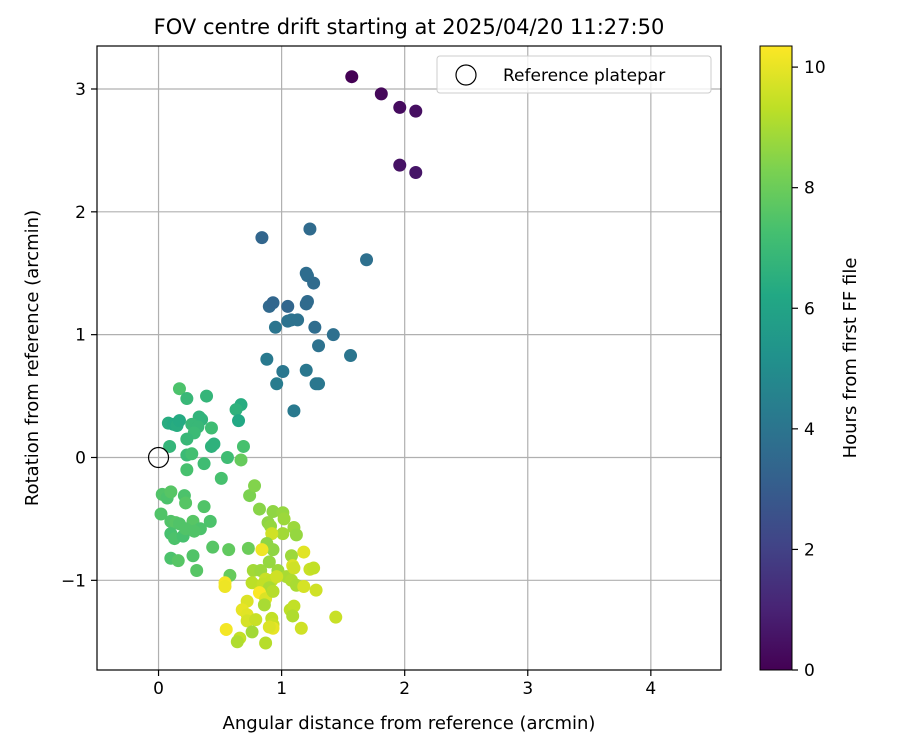  I want to click on colorbar-tick-label: 10, so click(815, 68).